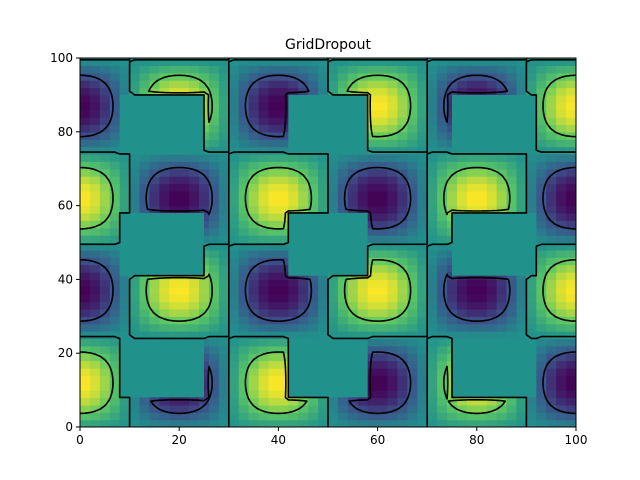 The width and height of the screenshot is (640, 480). I want to click on y-tick-label: 0, so click(69, 427).